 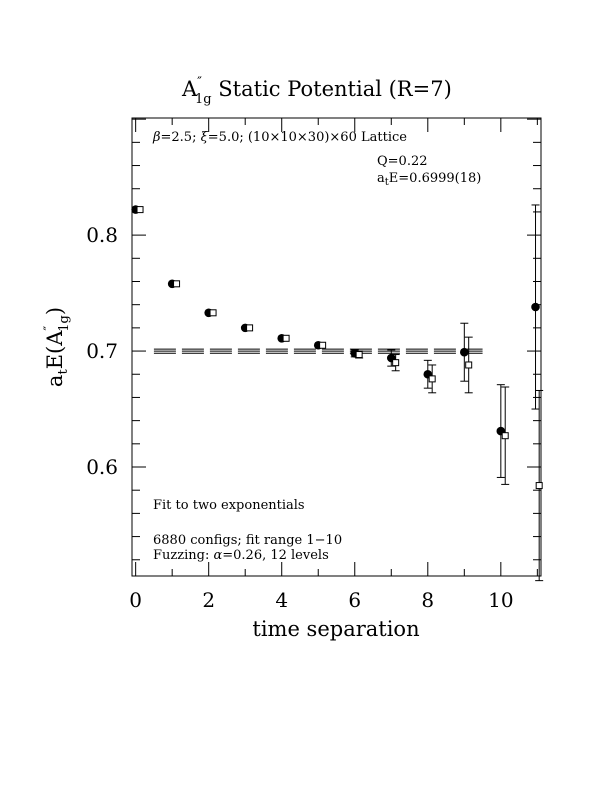 I want to click on y-tick-label-0.7: 0.7, so click(x=102, y=351).